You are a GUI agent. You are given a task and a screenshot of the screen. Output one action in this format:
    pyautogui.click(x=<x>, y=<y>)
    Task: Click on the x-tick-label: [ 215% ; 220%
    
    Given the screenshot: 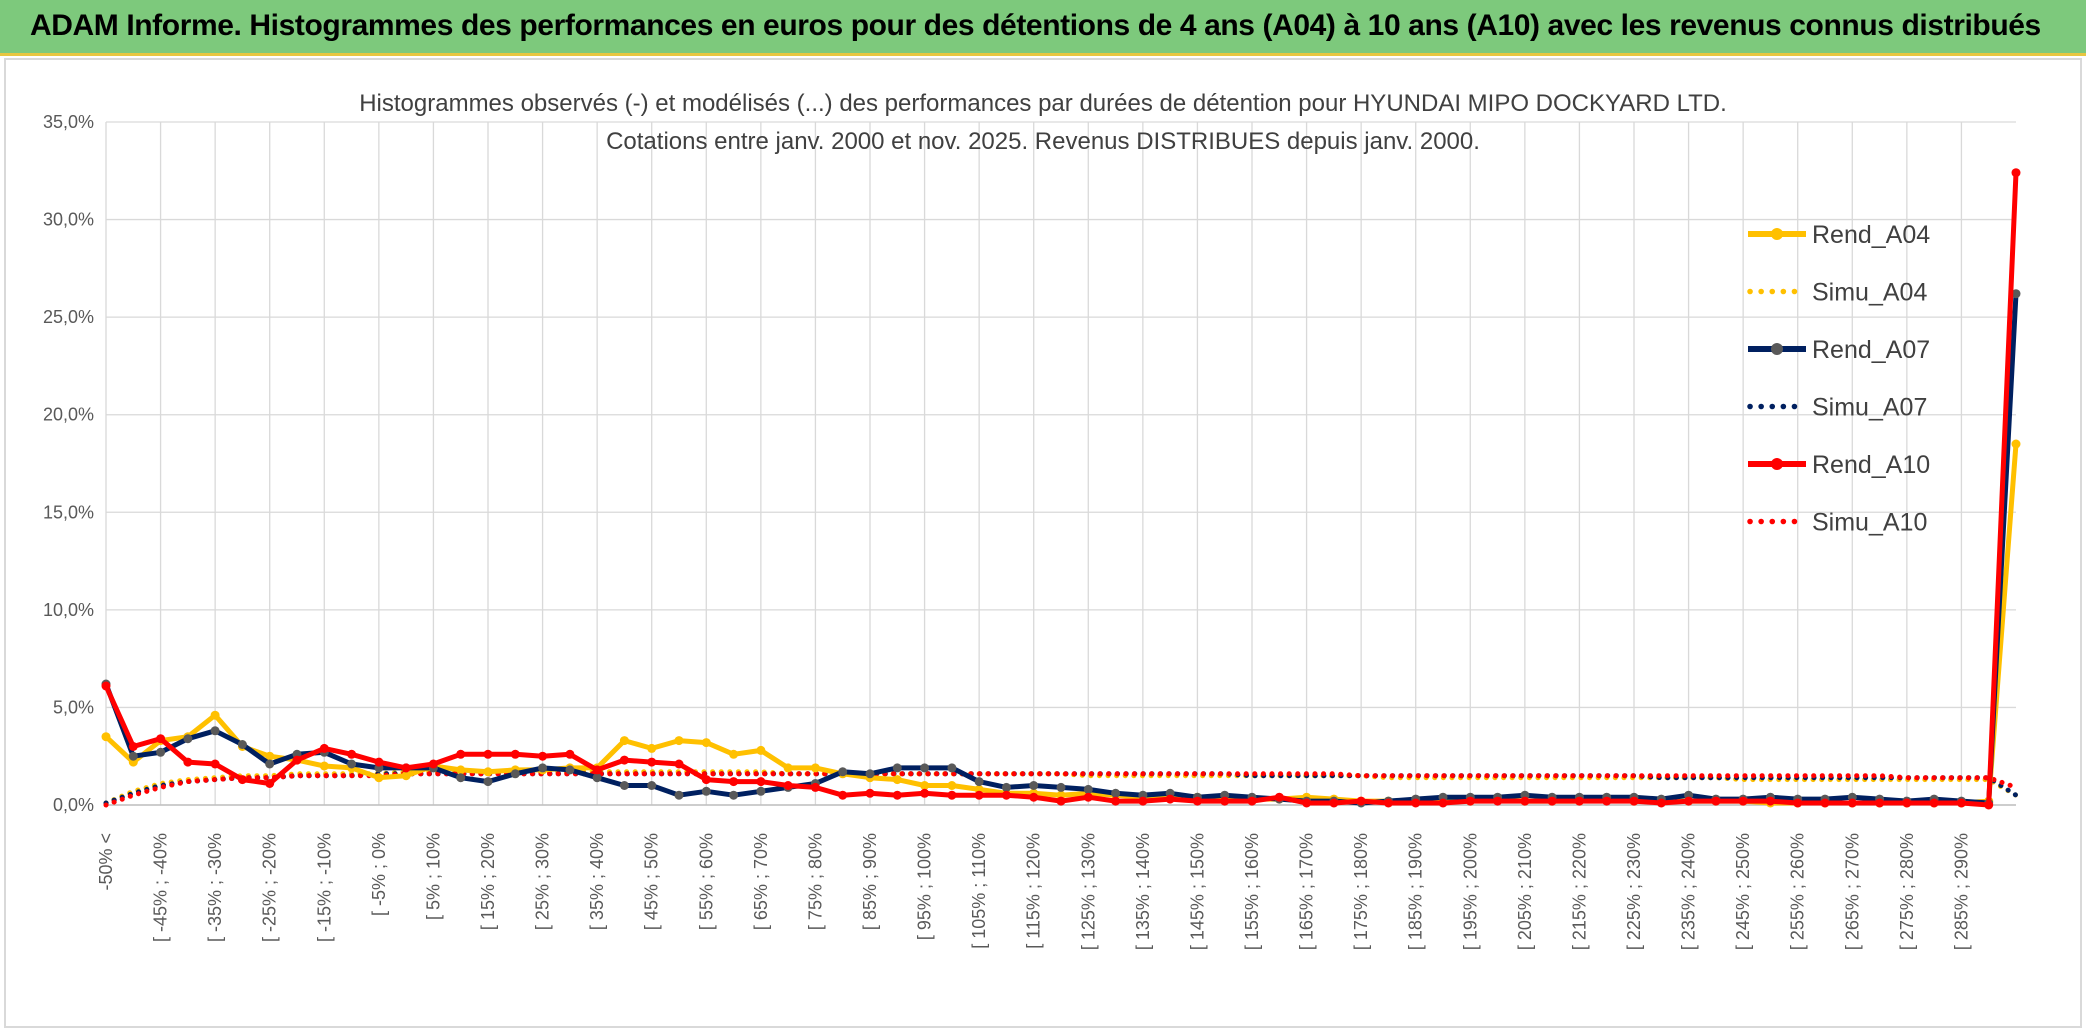 What is the action you would take?
    pyautogui.click(x=1579, y=891)
    